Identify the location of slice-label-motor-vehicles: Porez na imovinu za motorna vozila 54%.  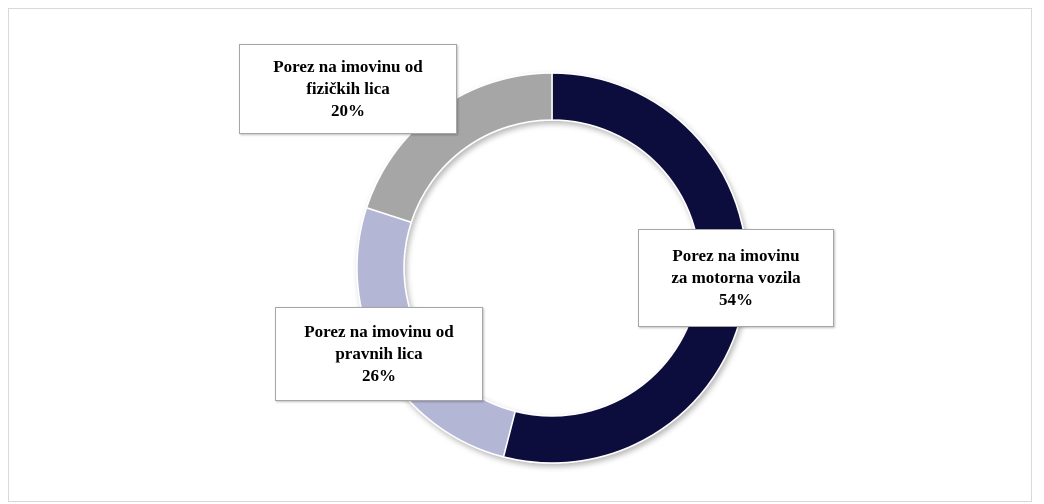
(736, 278).